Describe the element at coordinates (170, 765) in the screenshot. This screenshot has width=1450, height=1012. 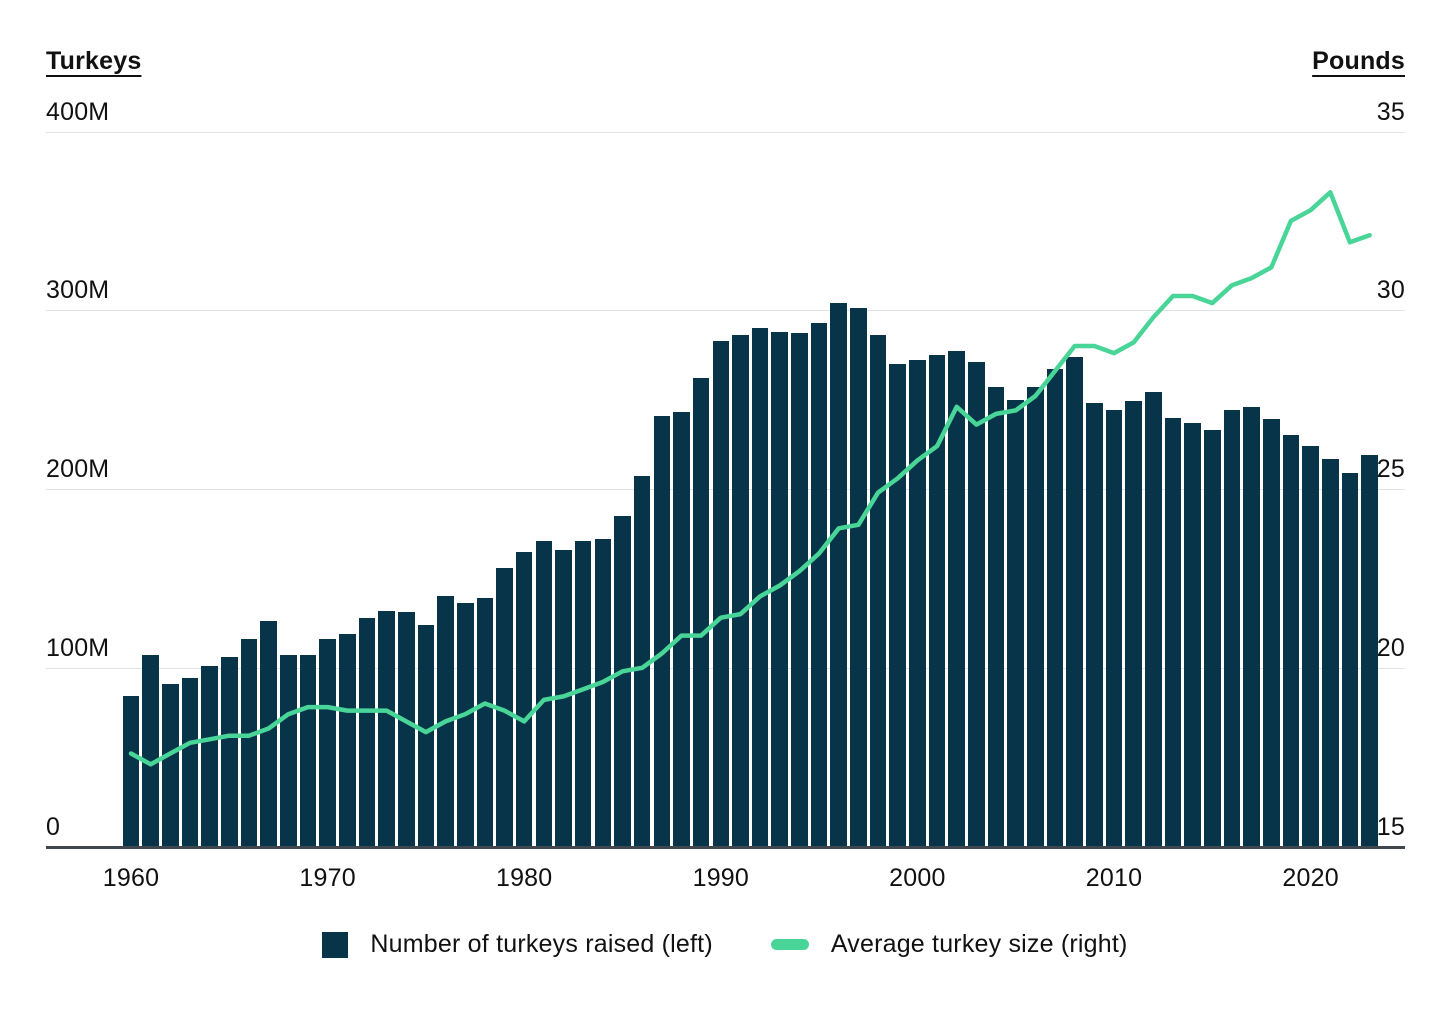
I see `bar-1962` at that location.